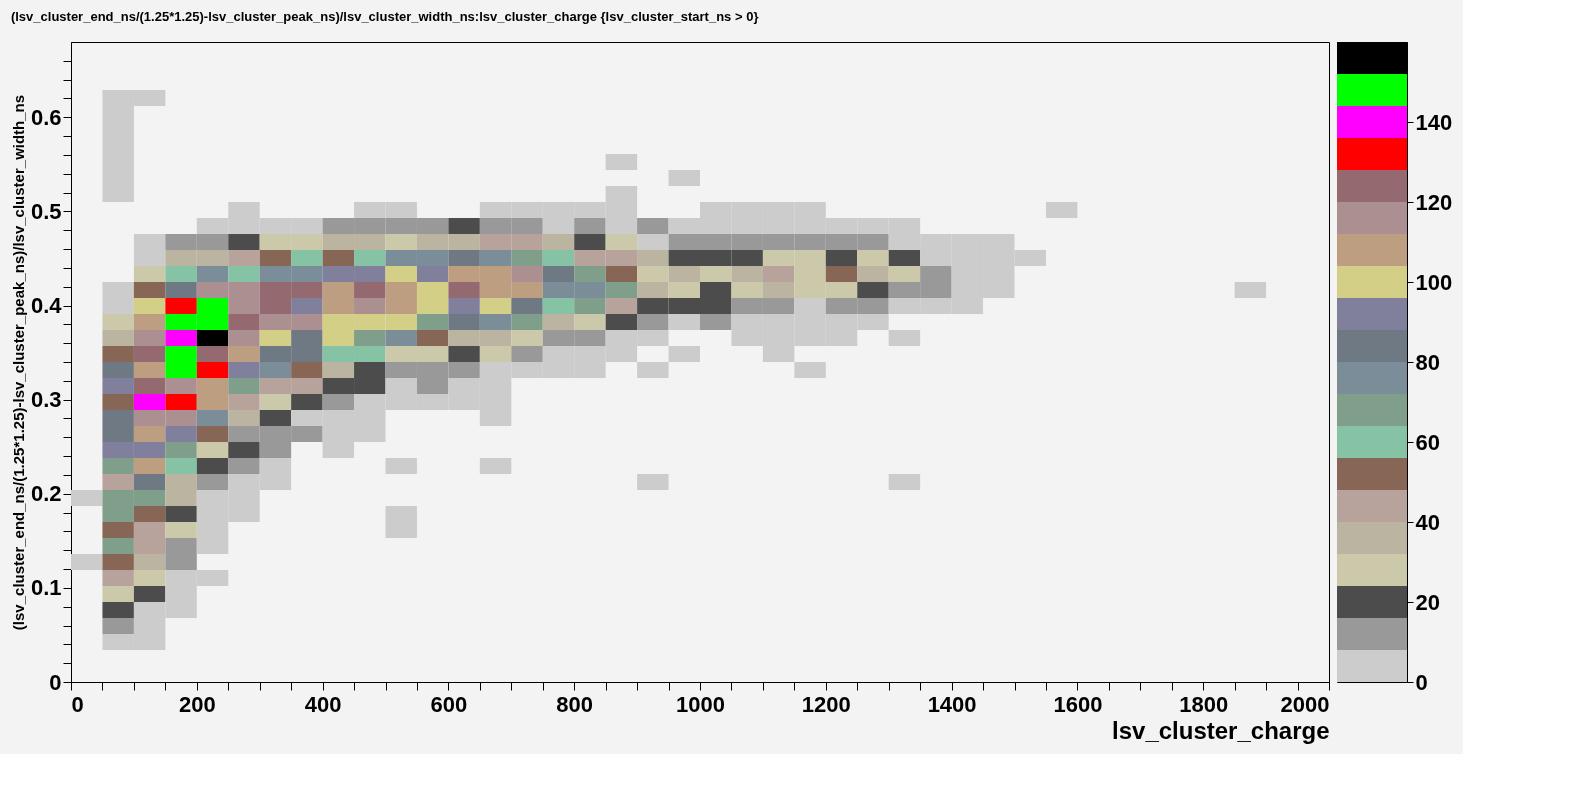  Describe the element at coordinates (1427, 602) in the screenshot. I see `color-bar-label: 20` at that location.